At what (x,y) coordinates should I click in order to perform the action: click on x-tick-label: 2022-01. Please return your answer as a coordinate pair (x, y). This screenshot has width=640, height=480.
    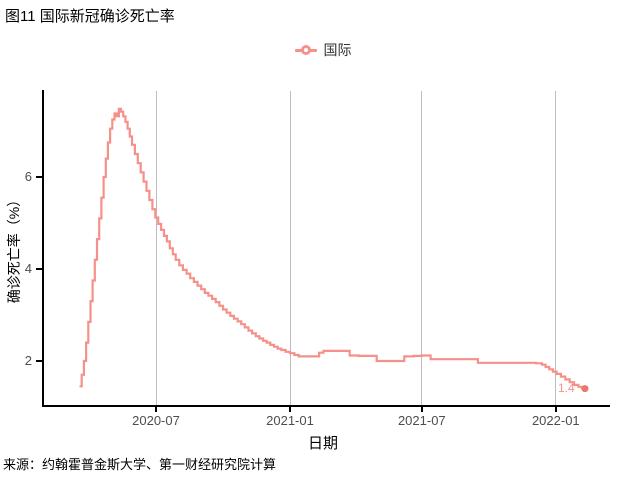
    Looking at the image, I should click on (555, 420).